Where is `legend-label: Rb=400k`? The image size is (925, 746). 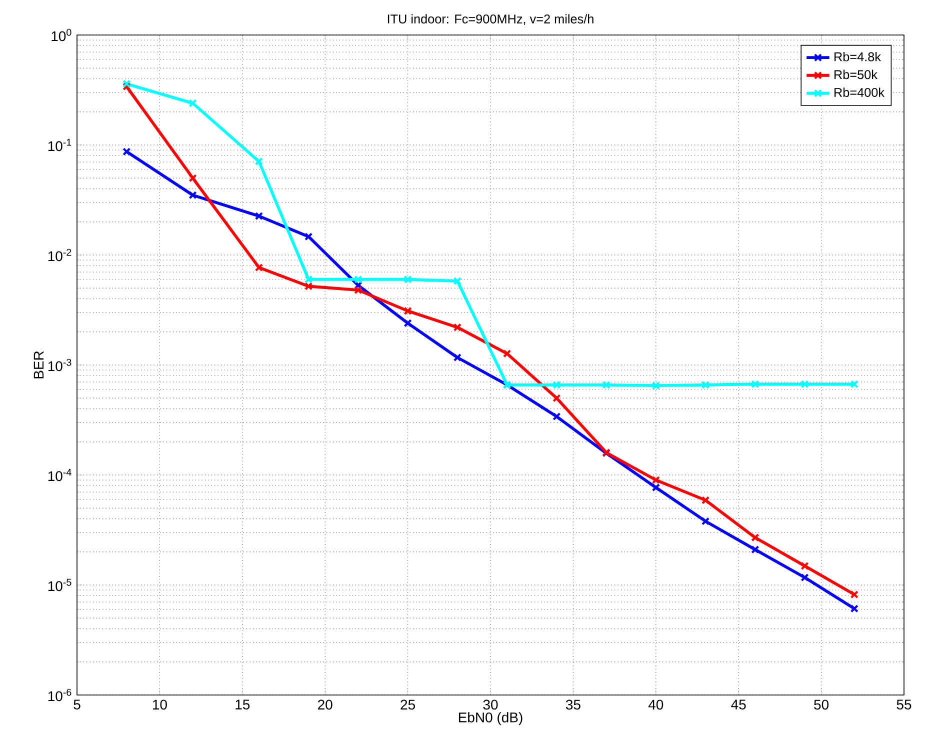
legend-label: Rb=400k is located at coordinates (859, 92).